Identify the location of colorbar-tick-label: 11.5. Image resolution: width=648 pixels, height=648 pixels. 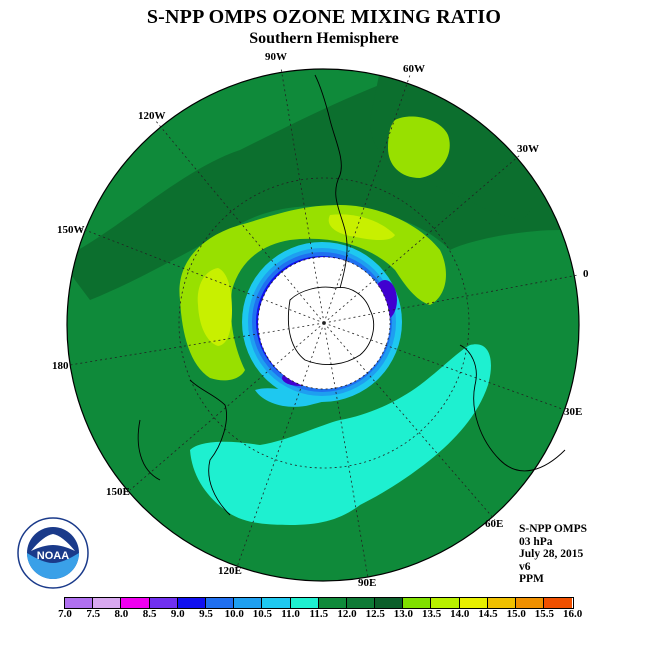
(319, 614).